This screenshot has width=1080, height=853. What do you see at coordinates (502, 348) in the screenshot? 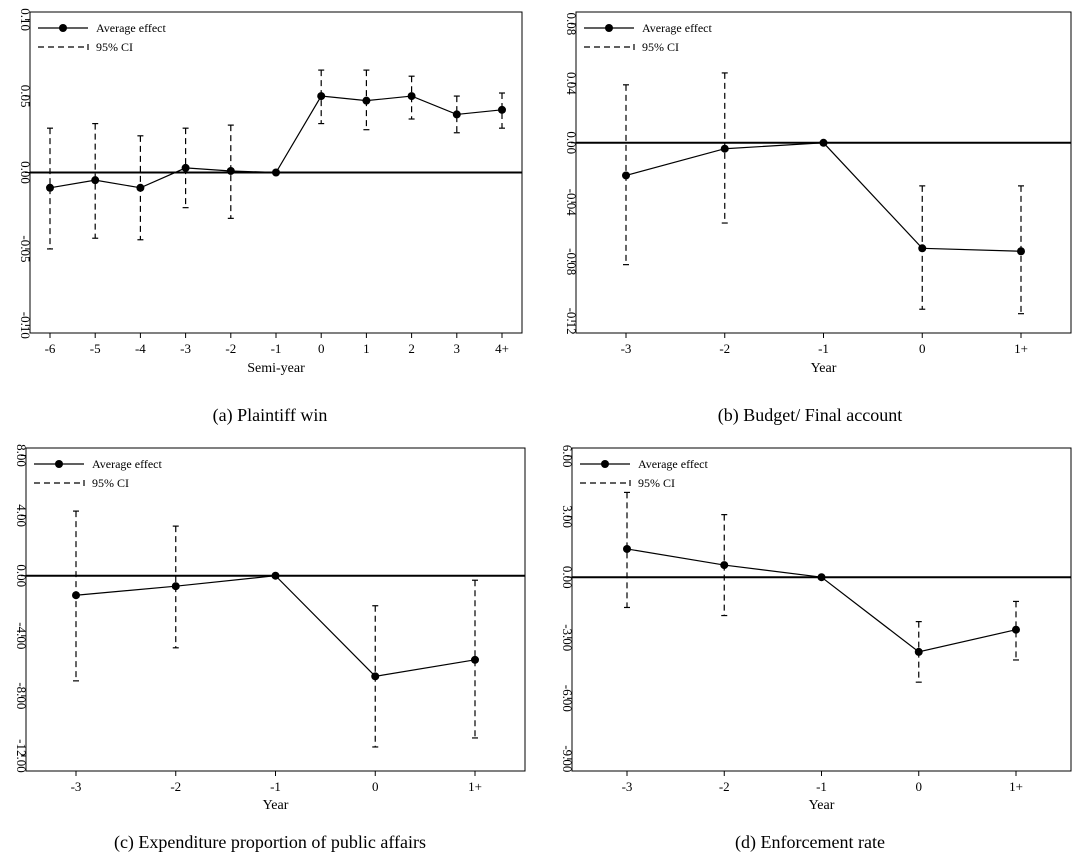
I see `x-tick-label: 4+` at bounding box center [502, 348].